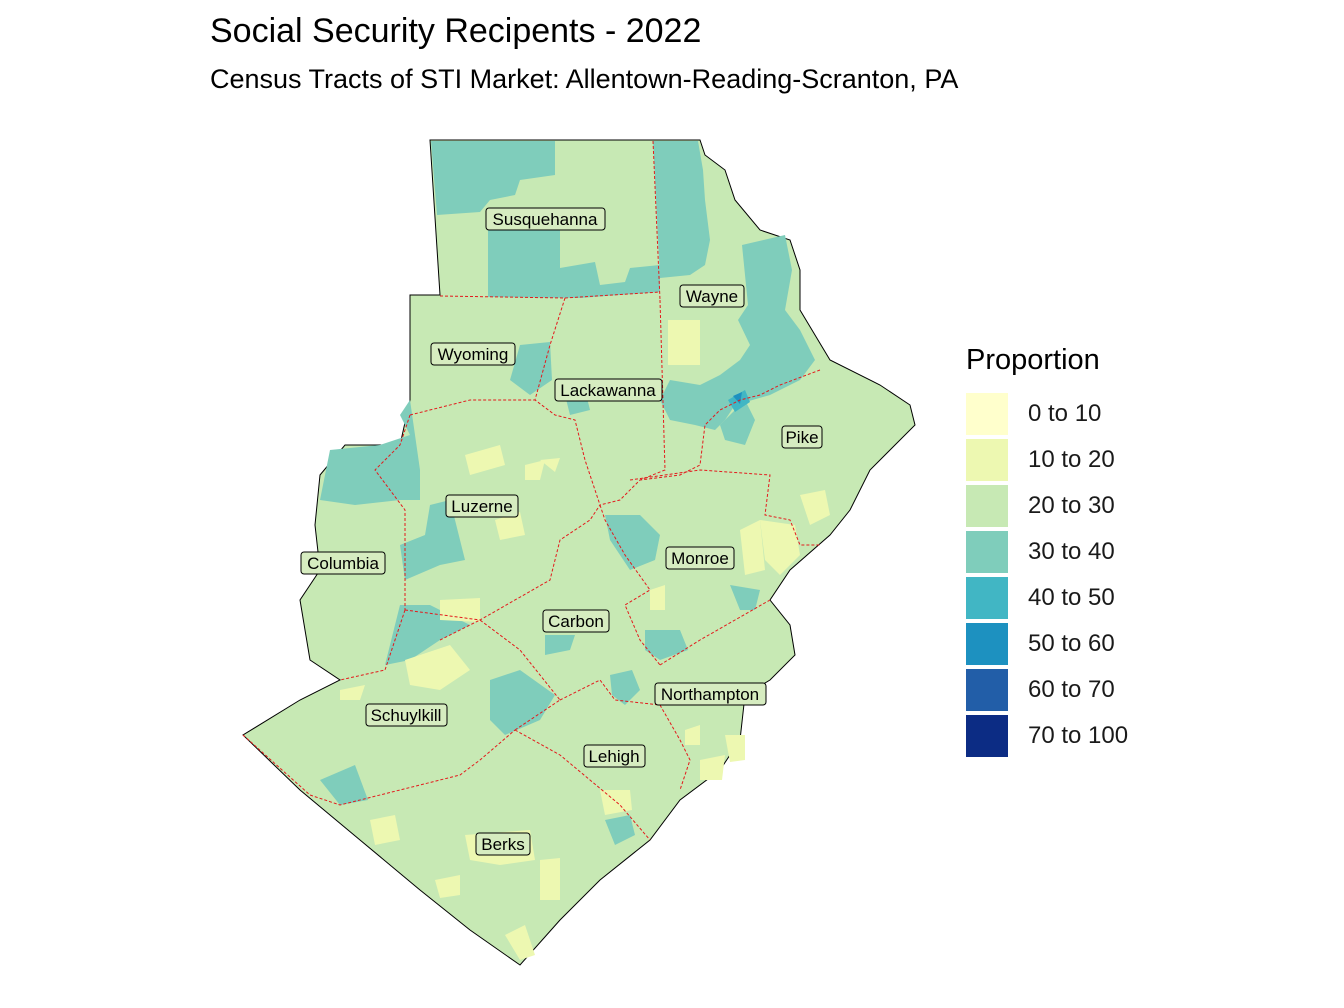 The height and width of the screenshot is (1008, 1344). I want to click on label-text-susquehanna: Susquehanna, so click(545, 219).